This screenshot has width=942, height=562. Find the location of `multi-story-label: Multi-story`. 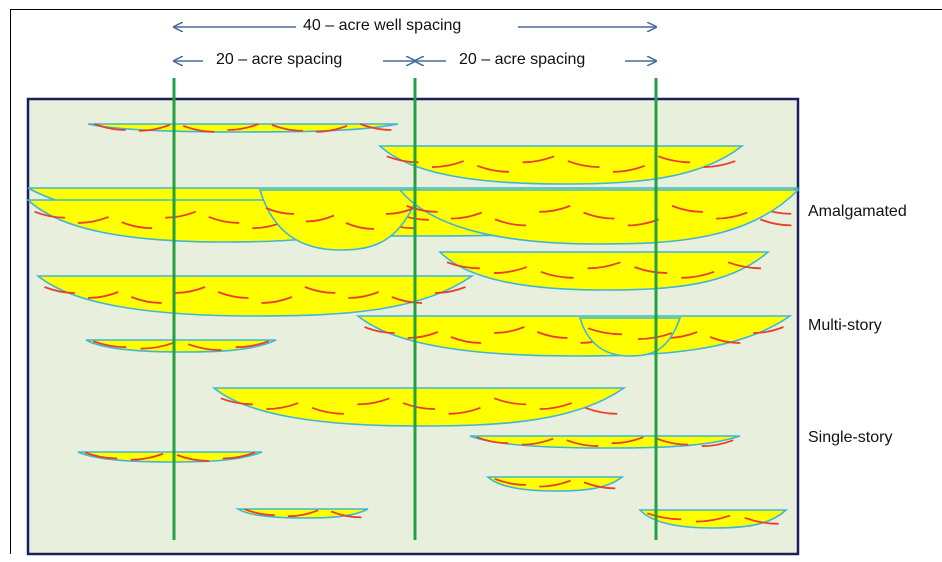

multi-story-label: Multi-story is located at coordinates (845, 325).